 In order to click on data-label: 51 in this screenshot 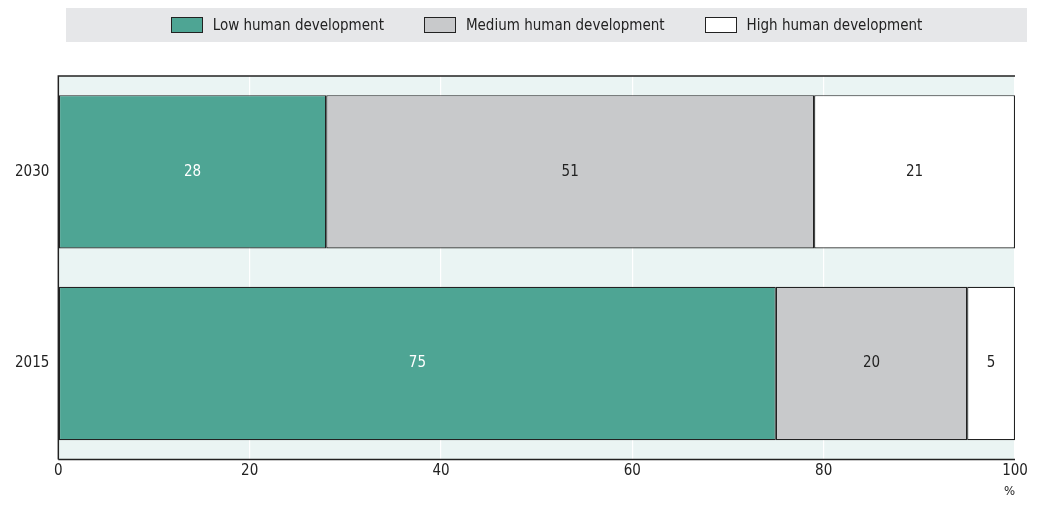, I will do `click(570, 170)`.